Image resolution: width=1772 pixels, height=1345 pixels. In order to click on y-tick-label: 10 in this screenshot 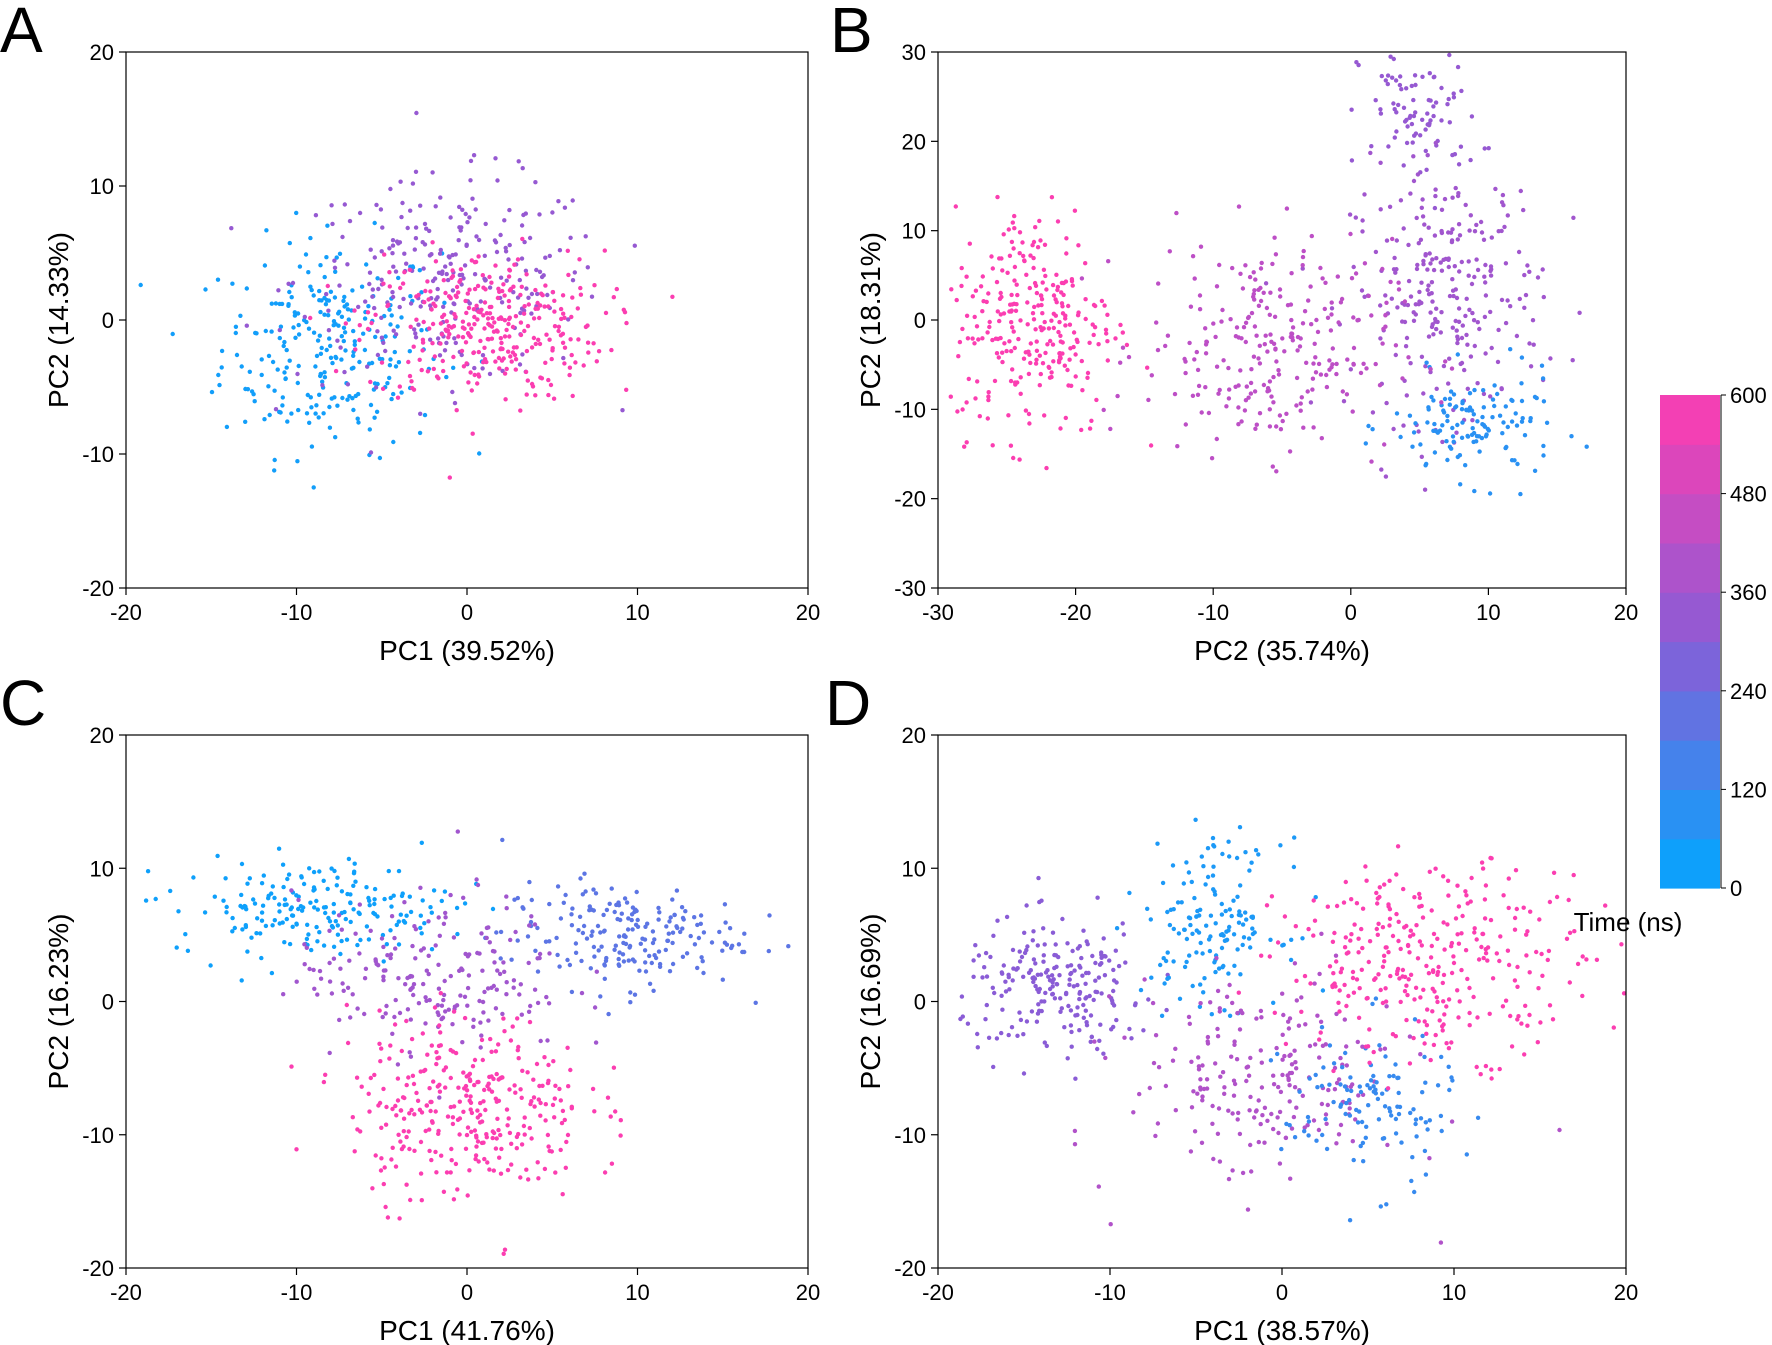, I will do `click(102, 868)`.